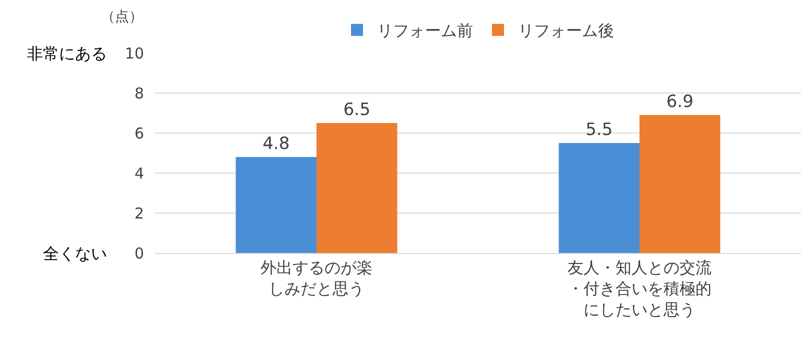 This screenshot has height=347, width=811. What do you see at coordinates (75, 253) in the screenshot?
I see `text: 全くない` at bounding box center [75, 253].